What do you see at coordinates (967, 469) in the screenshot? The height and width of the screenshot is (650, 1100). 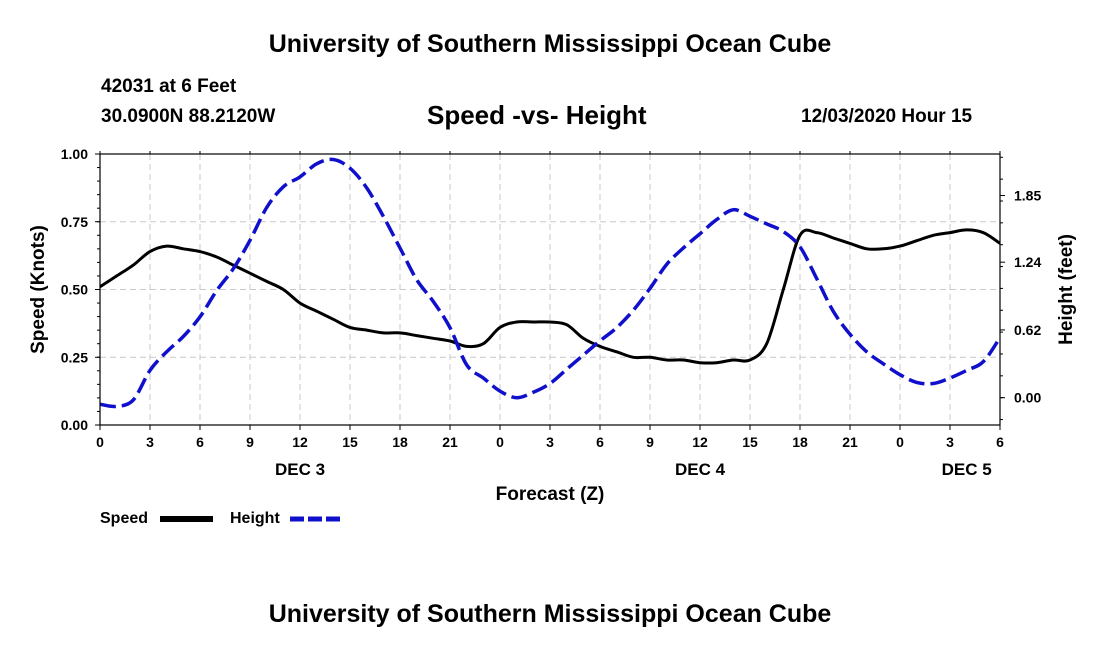 I see `date-label: DEC 5` at bounding box center [967, 469].